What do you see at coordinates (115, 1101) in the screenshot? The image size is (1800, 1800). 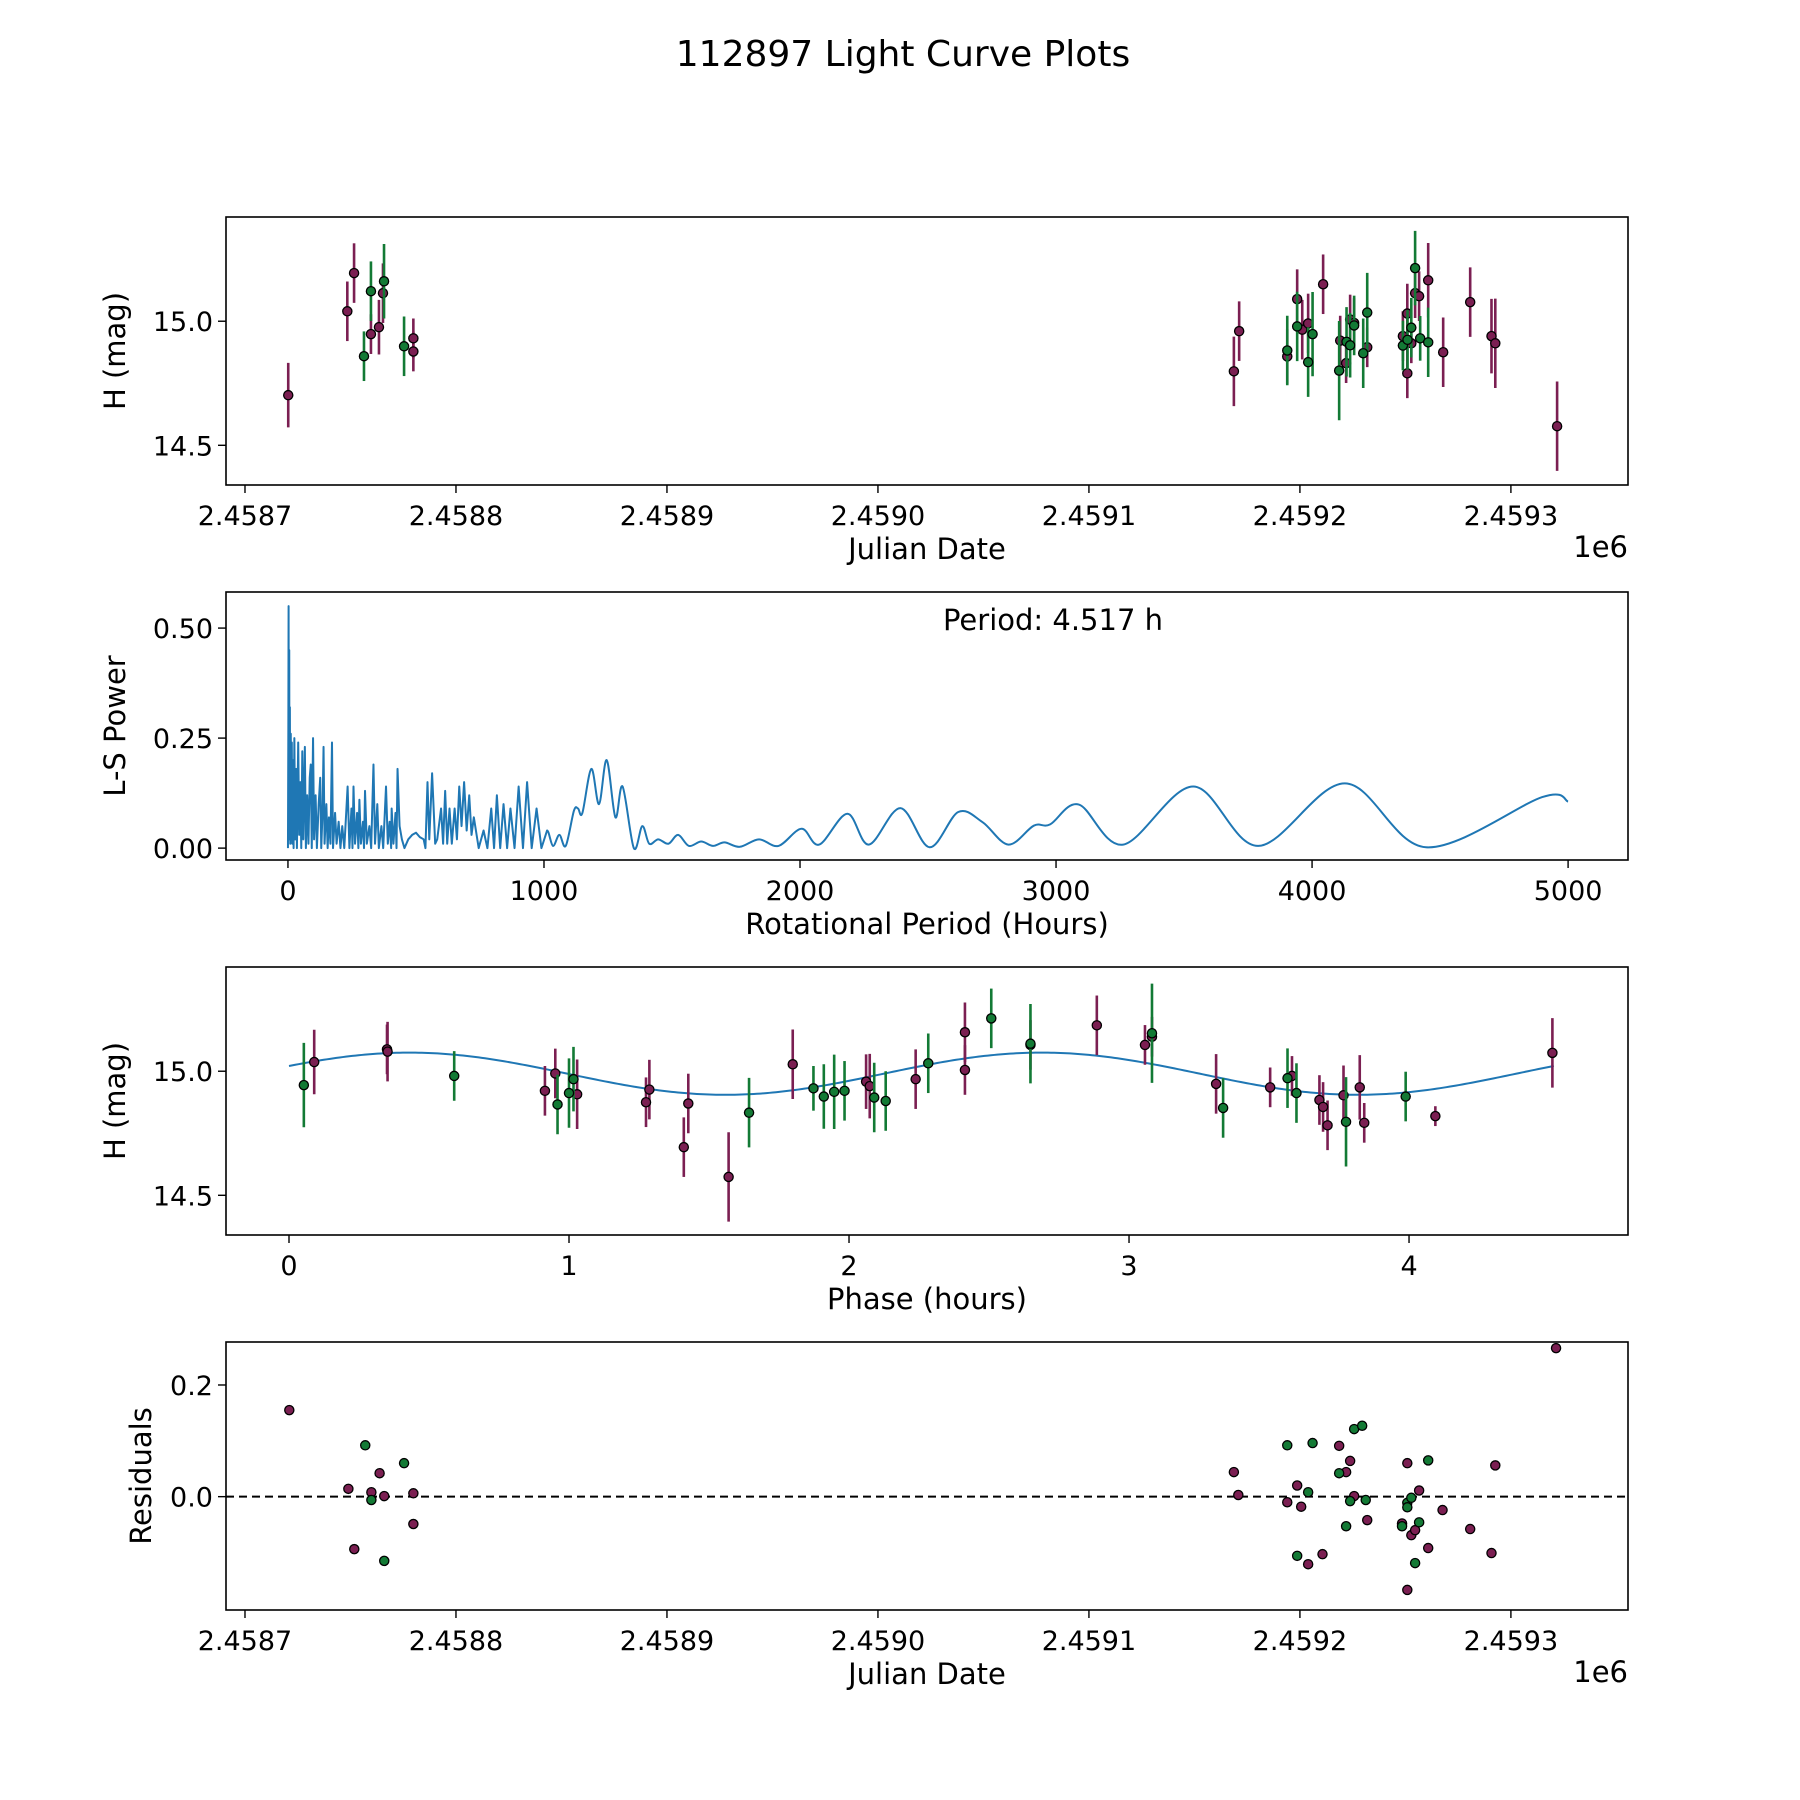 I see `y-axis-label: H (mag)` at bounding box center [115, 1101].